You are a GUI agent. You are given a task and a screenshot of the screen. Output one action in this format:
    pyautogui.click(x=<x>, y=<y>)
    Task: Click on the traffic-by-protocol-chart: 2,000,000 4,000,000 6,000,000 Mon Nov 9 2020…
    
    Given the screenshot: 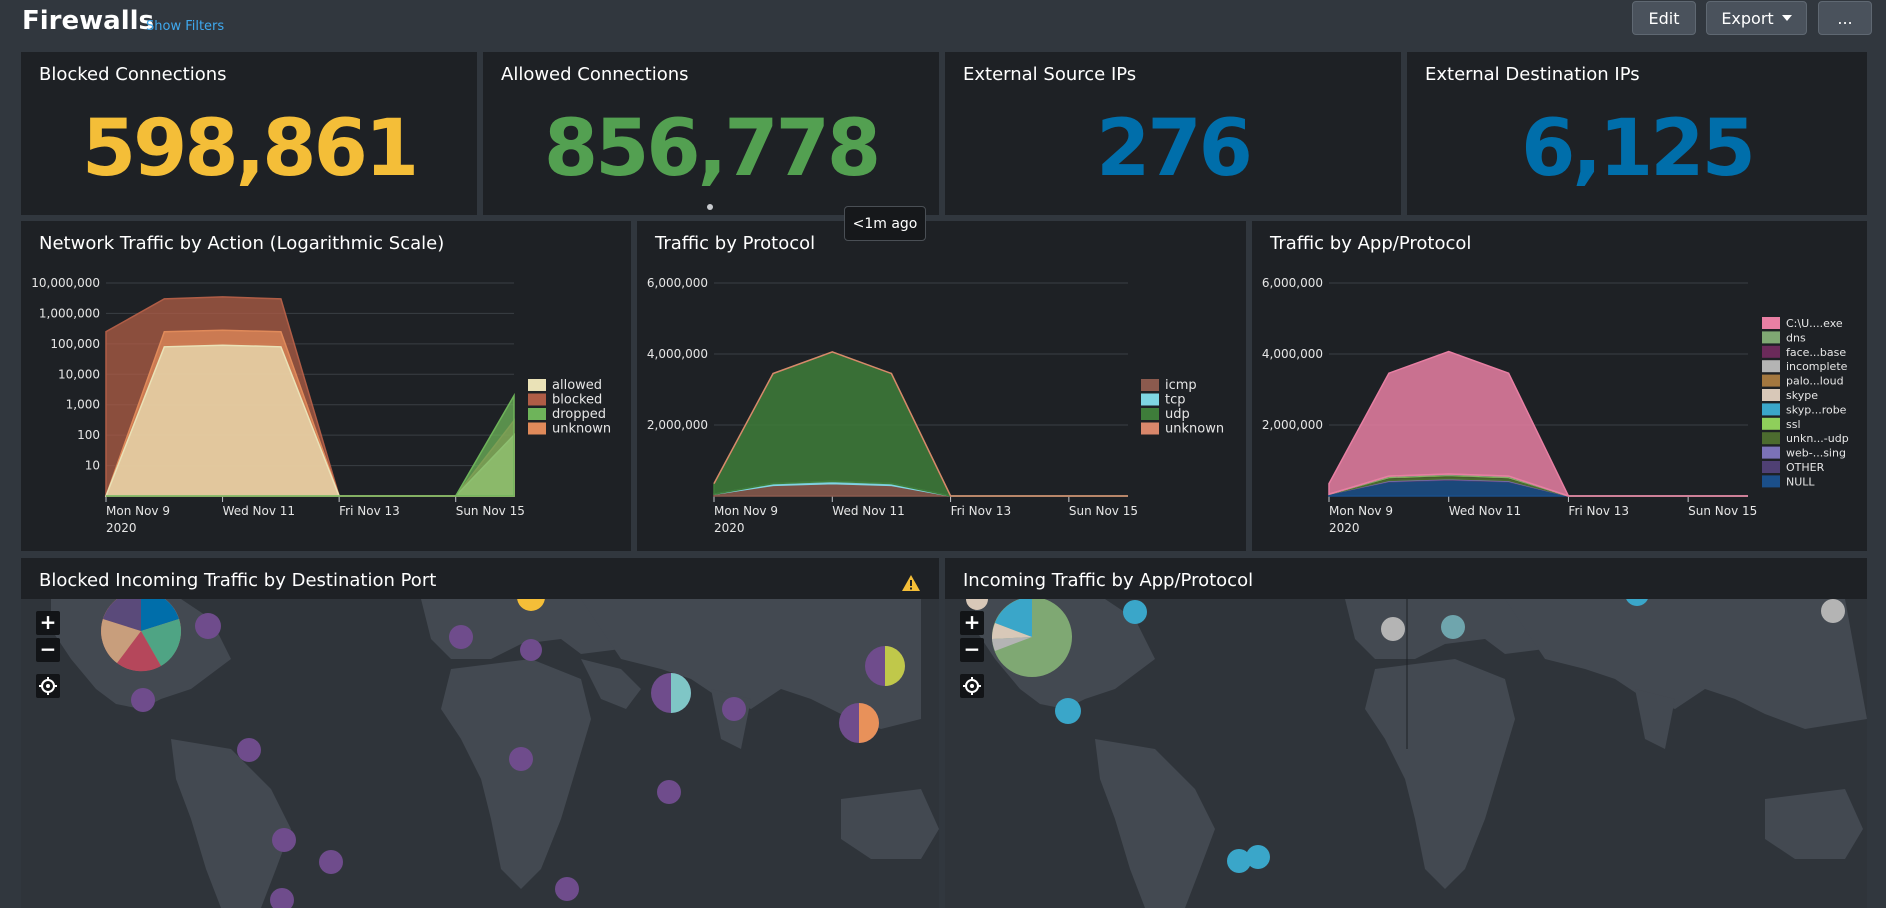 What is the action you would take?
    pyautogui.click(x=935, y=405)
    